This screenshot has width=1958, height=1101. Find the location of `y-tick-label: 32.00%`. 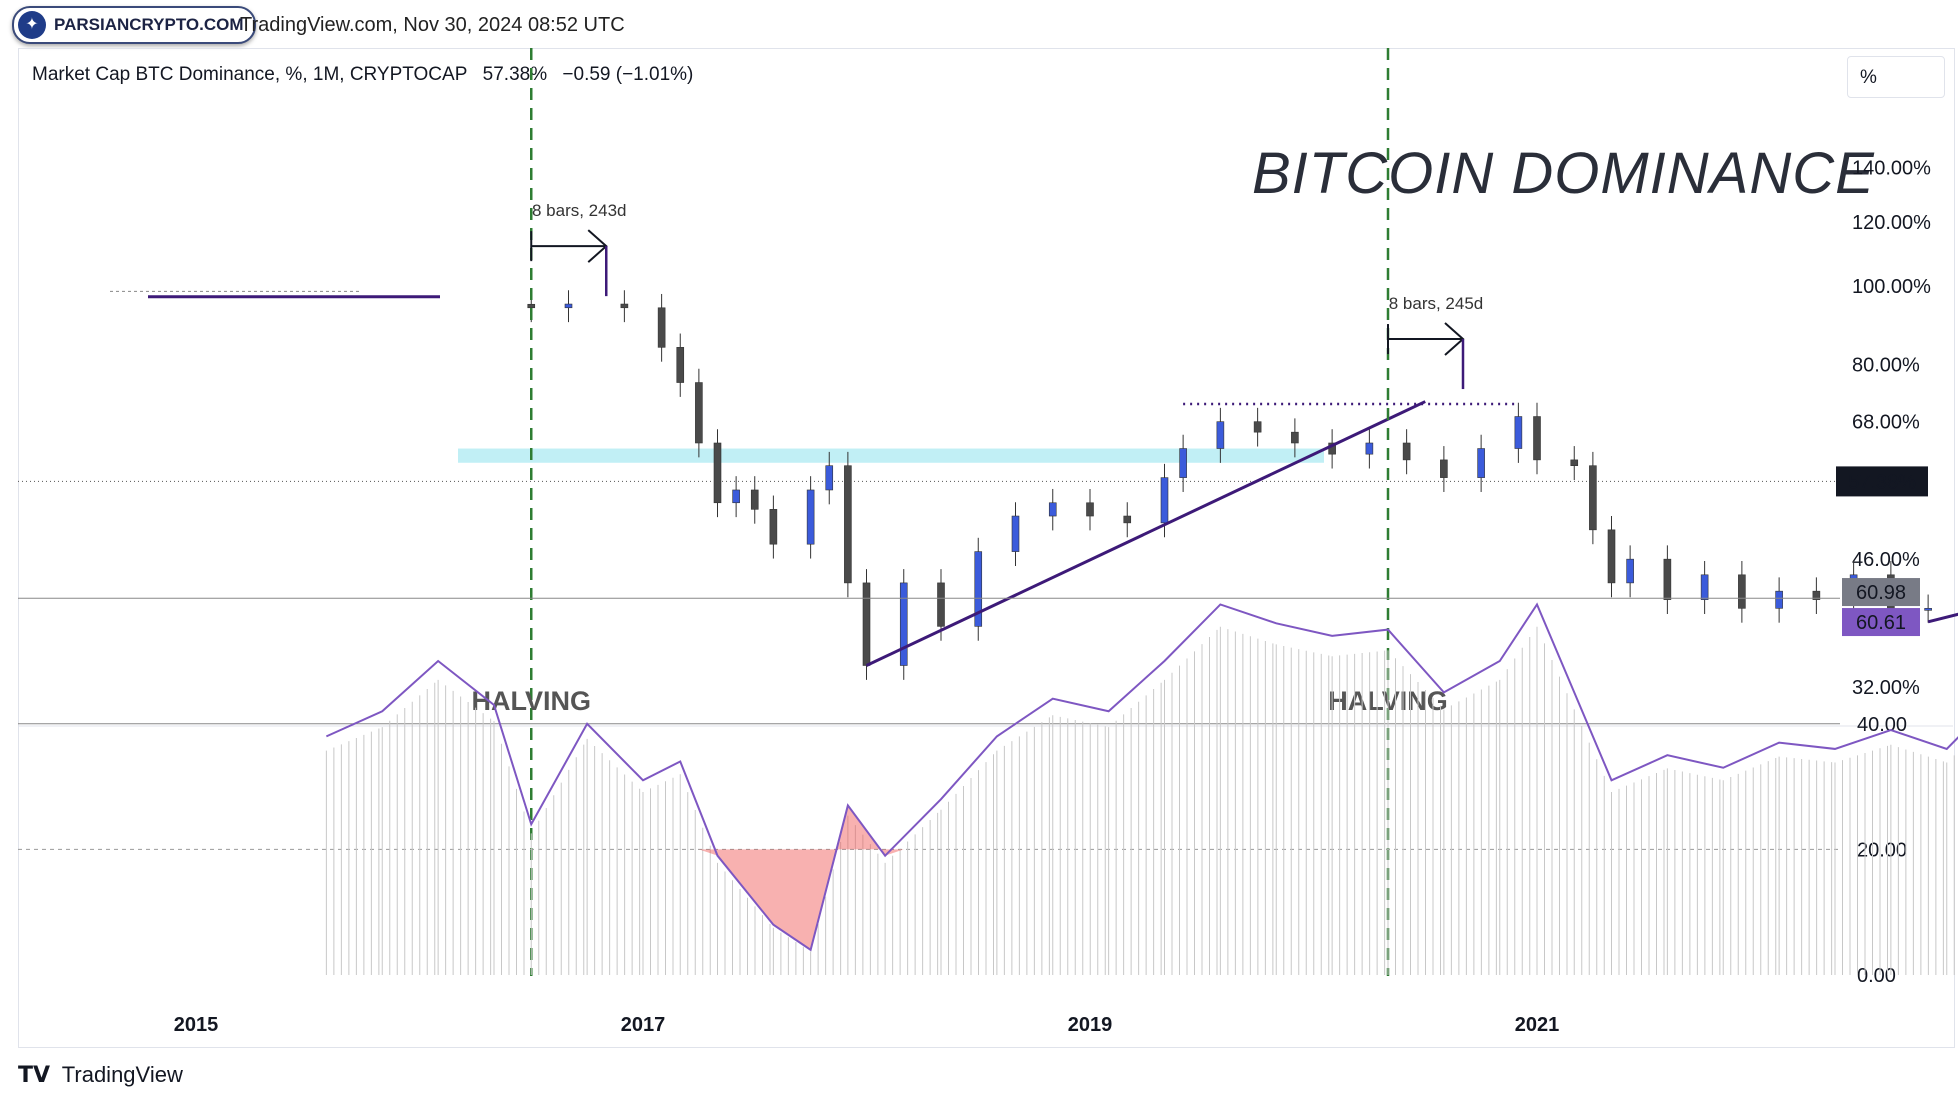

y-tick-label: 32.00% is located at coordinates (1886, 688).